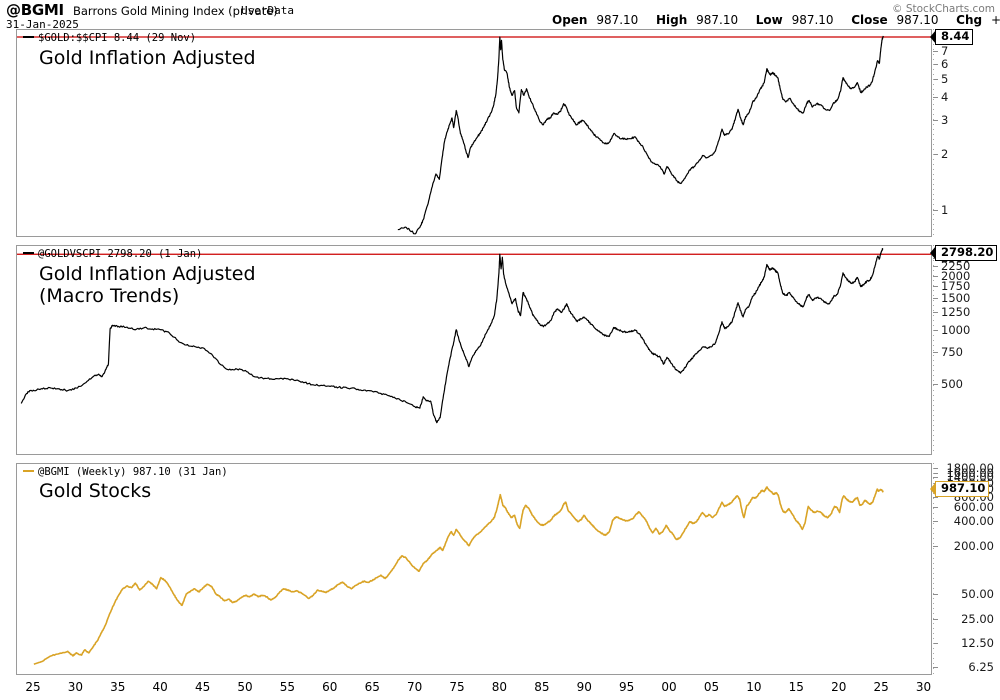 Image resolution: width=1000 pixels, height=700 pixels. I want to click on y-tick-label: 200.00, so click(973, 545).